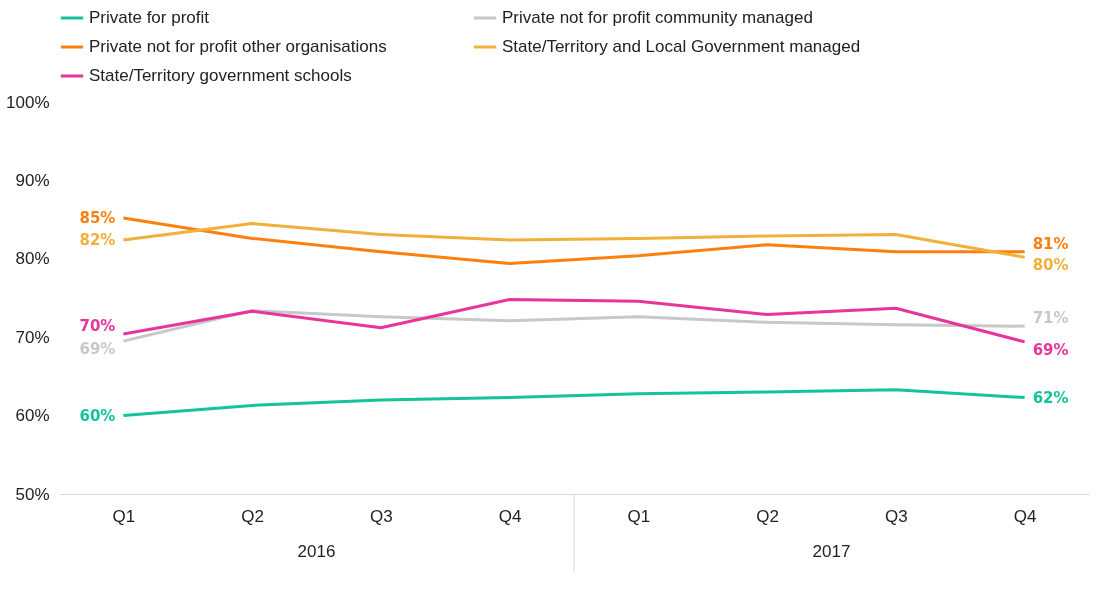 The height and width of the screenshot is (598, 1097). I want to click on data-label: 80%, so click(1050, 265).